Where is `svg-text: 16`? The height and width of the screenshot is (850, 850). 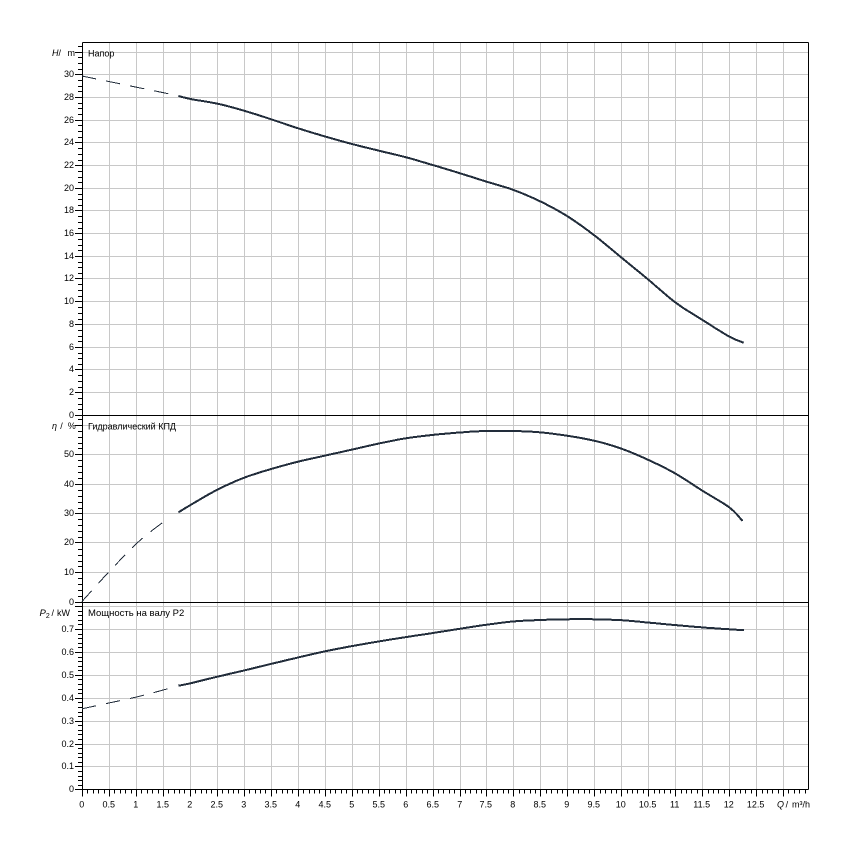 svg-text: 16 is located at coordinates (69, 233).